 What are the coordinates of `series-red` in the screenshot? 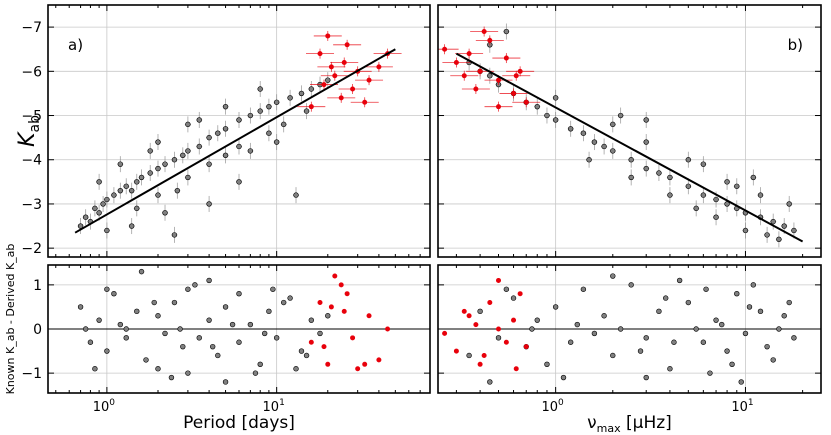 It's located at (485, 324).